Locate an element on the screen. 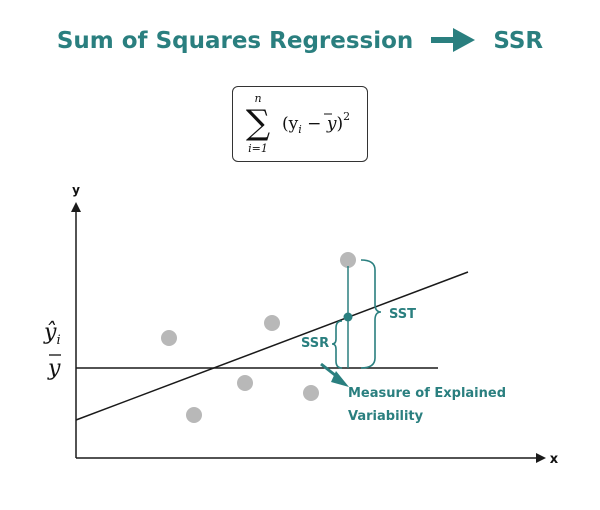  formula-box is located at coordinates (300, 124).